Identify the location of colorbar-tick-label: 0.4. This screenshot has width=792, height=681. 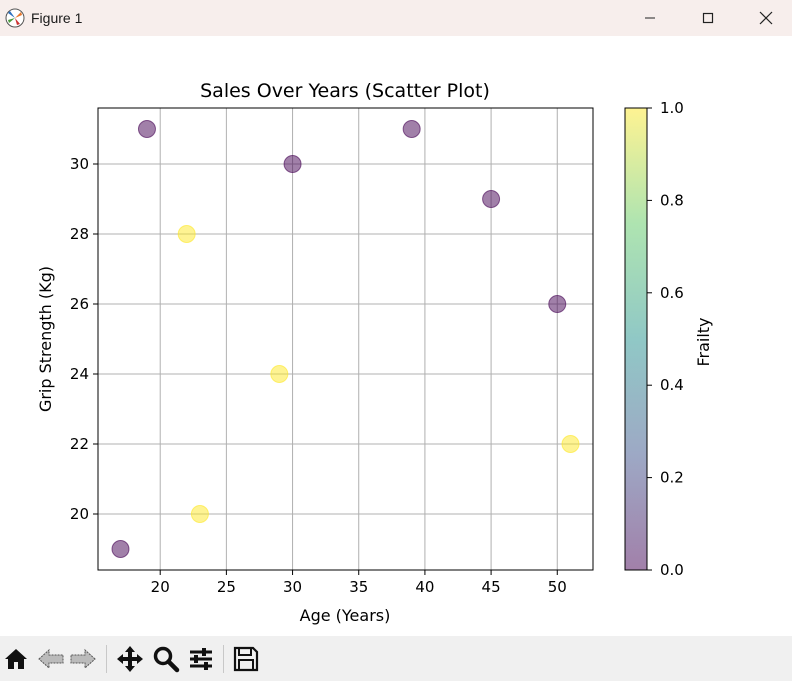
(672, 385).